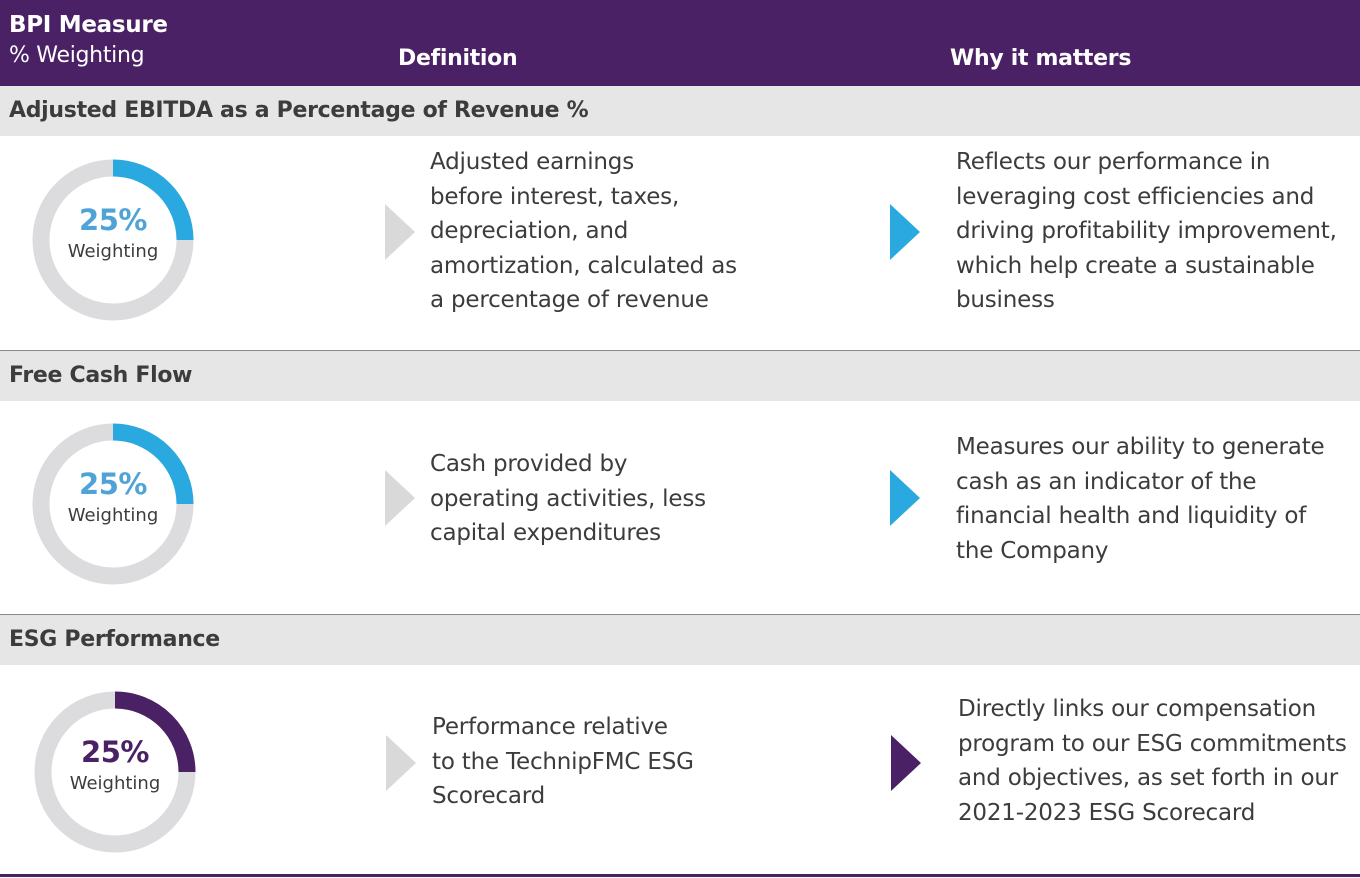  I want to click on definition-line: depreciation, and, so click(529, 231).